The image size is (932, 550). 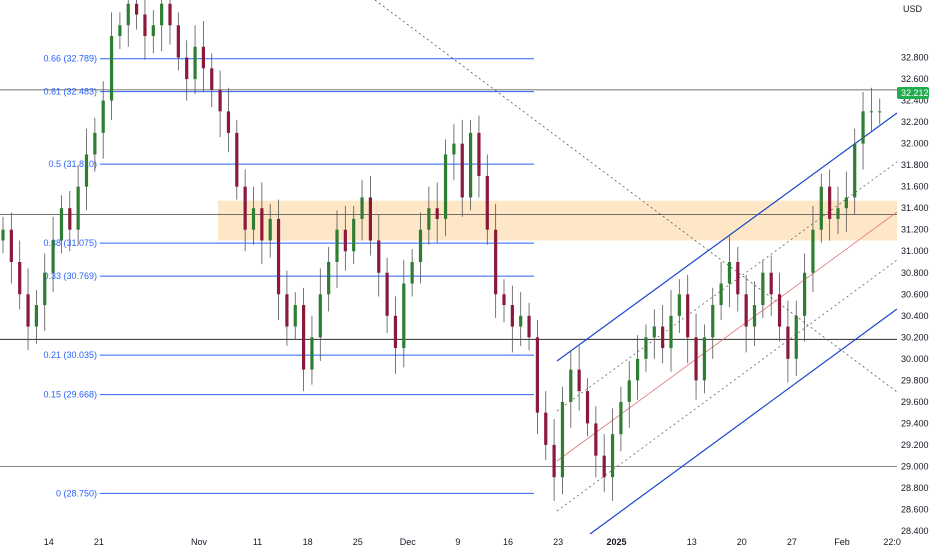 What do you see at coordinates (915, 488) in the screenshot?
I see `price-tick-label: 28.800` at bounding box center [915, 488].